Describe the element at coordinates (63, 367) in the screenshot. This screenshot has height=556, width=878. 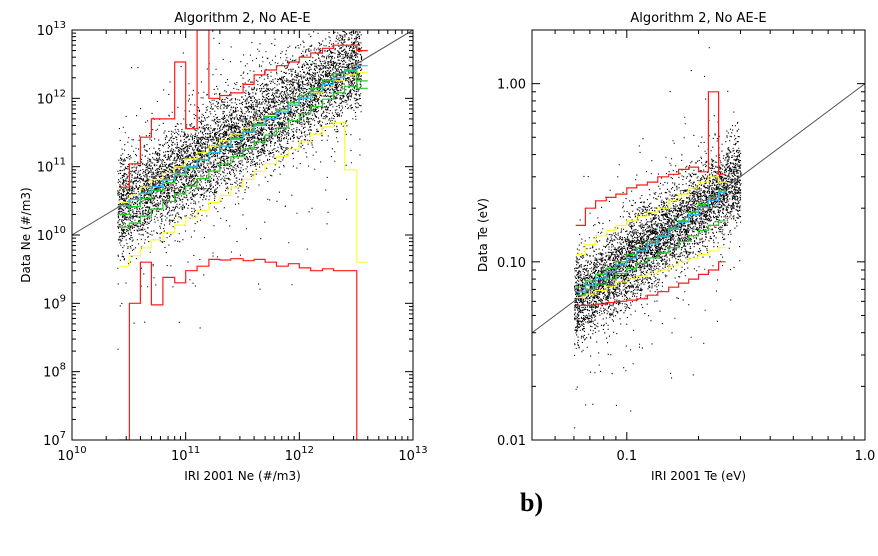
I see `tick-exponent: 8` at that location.